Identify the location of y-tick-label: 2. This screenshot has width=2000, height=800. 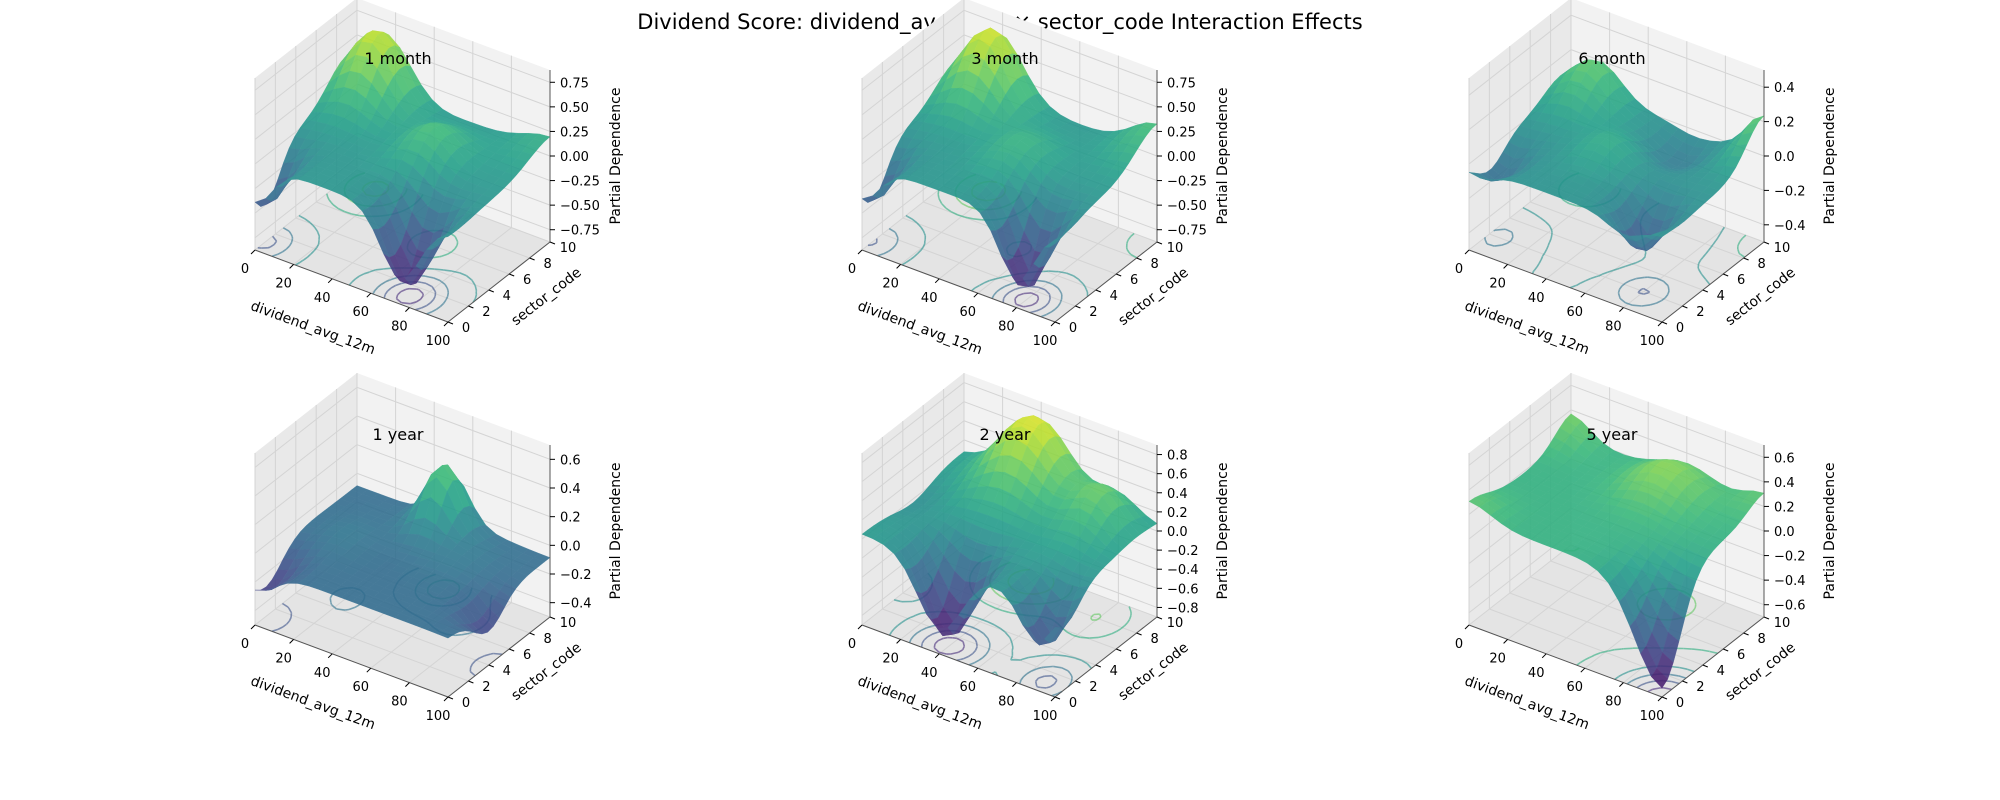
(1093, 687).